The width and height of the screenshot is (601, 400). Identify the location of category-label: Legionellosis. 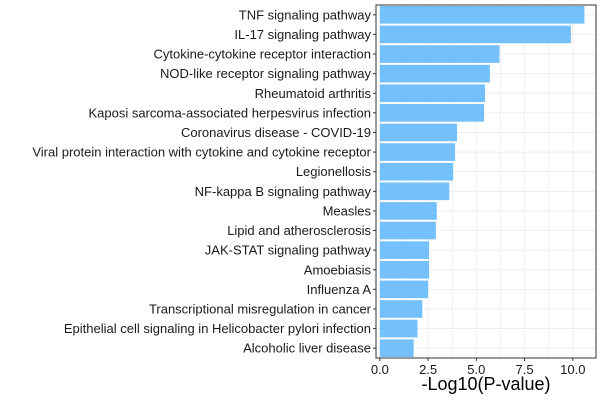
(334, 171).